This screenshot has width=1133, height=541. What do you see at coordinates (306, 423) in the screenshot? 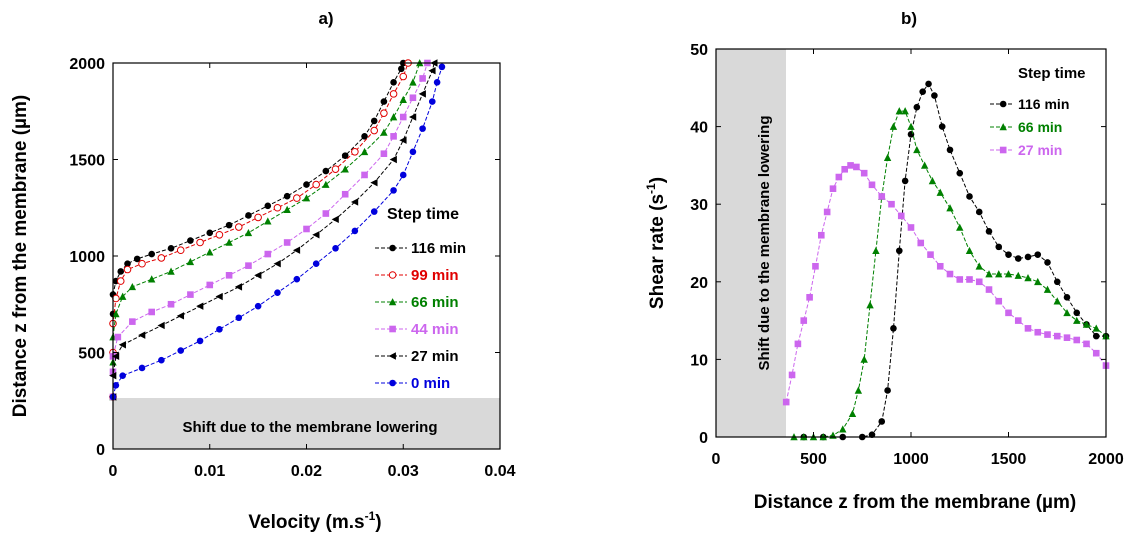
I see `panel-a-shaded-region` at bounding box center [306, 423].